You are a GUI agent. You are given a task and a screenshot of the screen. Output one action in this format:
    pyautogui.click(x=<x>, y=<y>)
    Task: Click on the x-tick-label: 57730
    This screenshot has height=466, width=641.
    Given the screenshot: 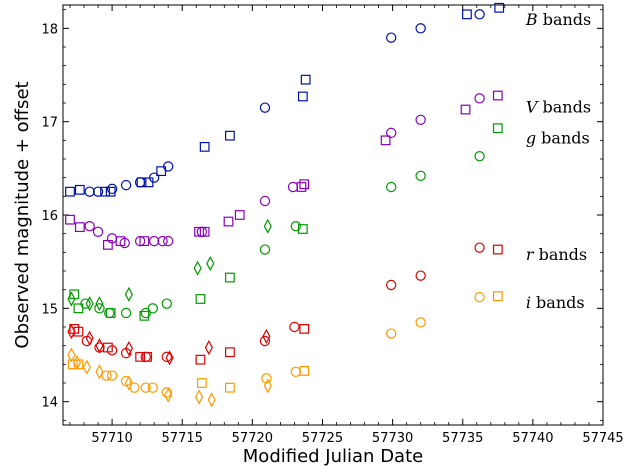 What is the action you would take?
    pyautogui.click(x=392, y=438)
    